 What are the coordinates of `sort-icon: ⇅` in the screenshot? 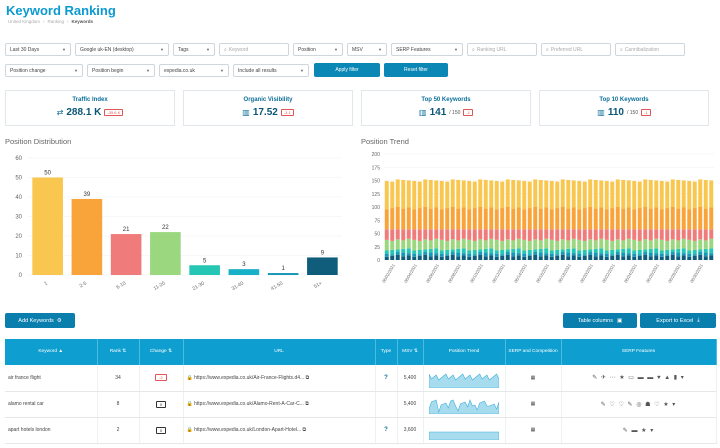 It's located at (124, 351).